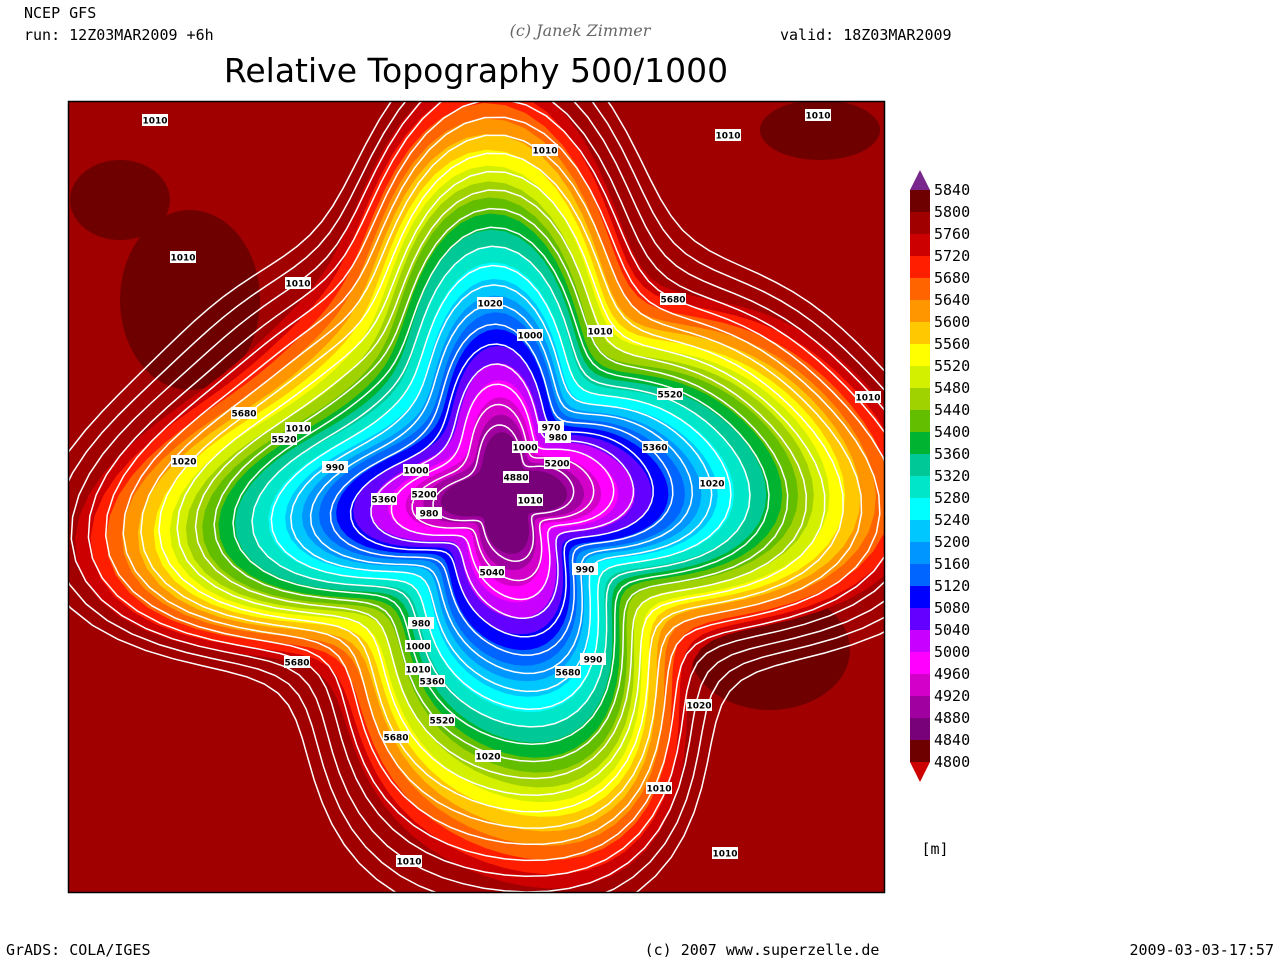 The image size is (1280, 960). I want to click on colorbar-label: 5240, so click(952, 520).